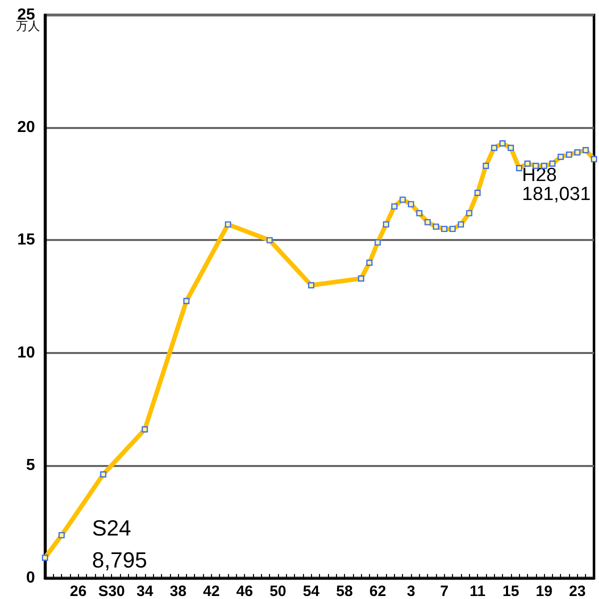  Describe the element at coordinates (31, 465) in the screenshot. I see `y-tick-label: 5` at that location.